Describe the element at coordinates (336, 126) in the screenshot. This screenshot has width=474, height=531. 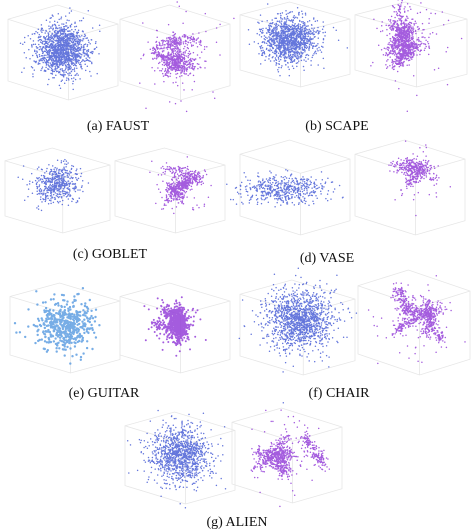
I see `caption: (b) SCAPE` at that location.